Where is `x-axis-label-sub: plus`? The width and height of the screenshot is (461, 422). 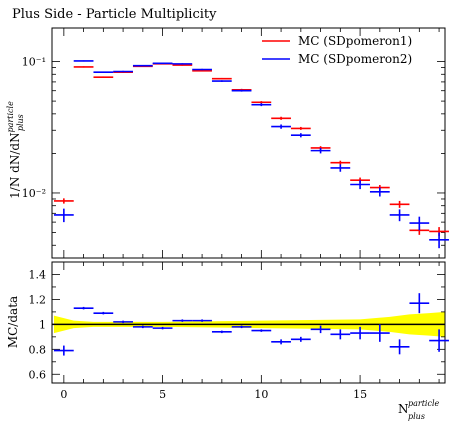 x-axis-label-sub: plus is located at coordinates (416, 416).